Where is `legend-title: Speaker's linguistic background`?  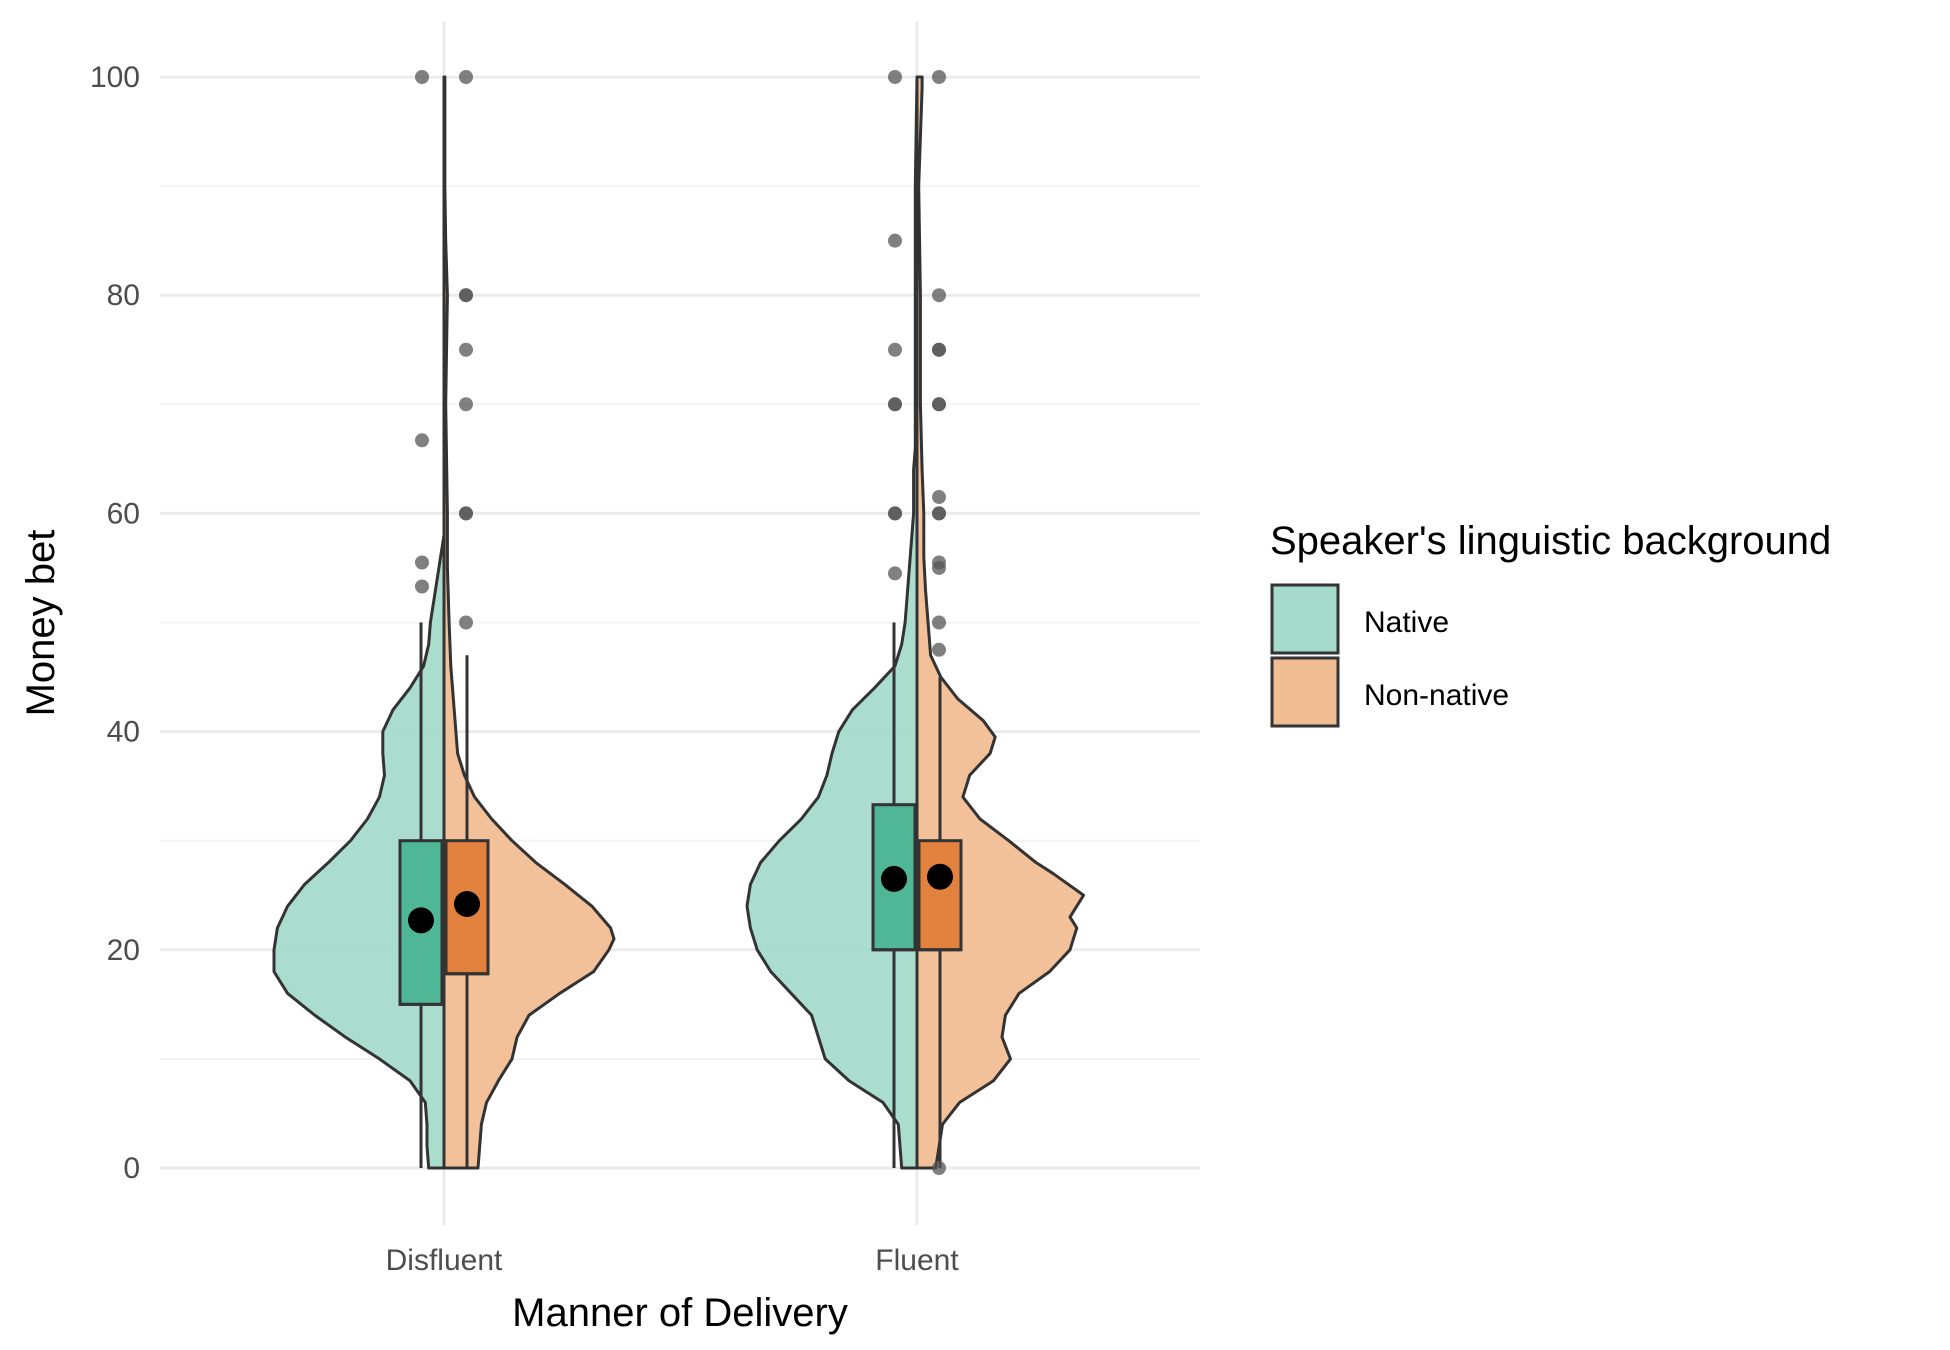
legend-title: Speaker's linguistic background is located at coordinates (1550, 541).